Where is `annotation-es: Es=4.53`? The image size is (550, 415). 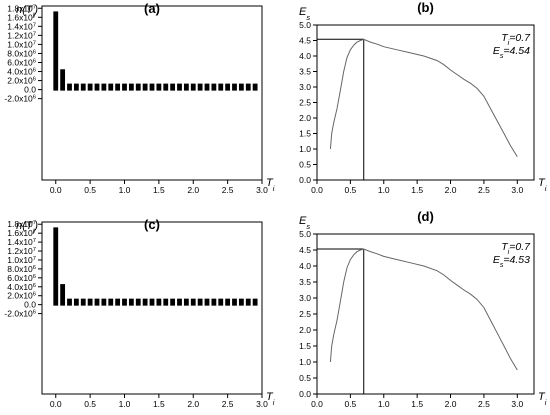
annotation-es: Es=4.53 is located at coordinates (511, 261).